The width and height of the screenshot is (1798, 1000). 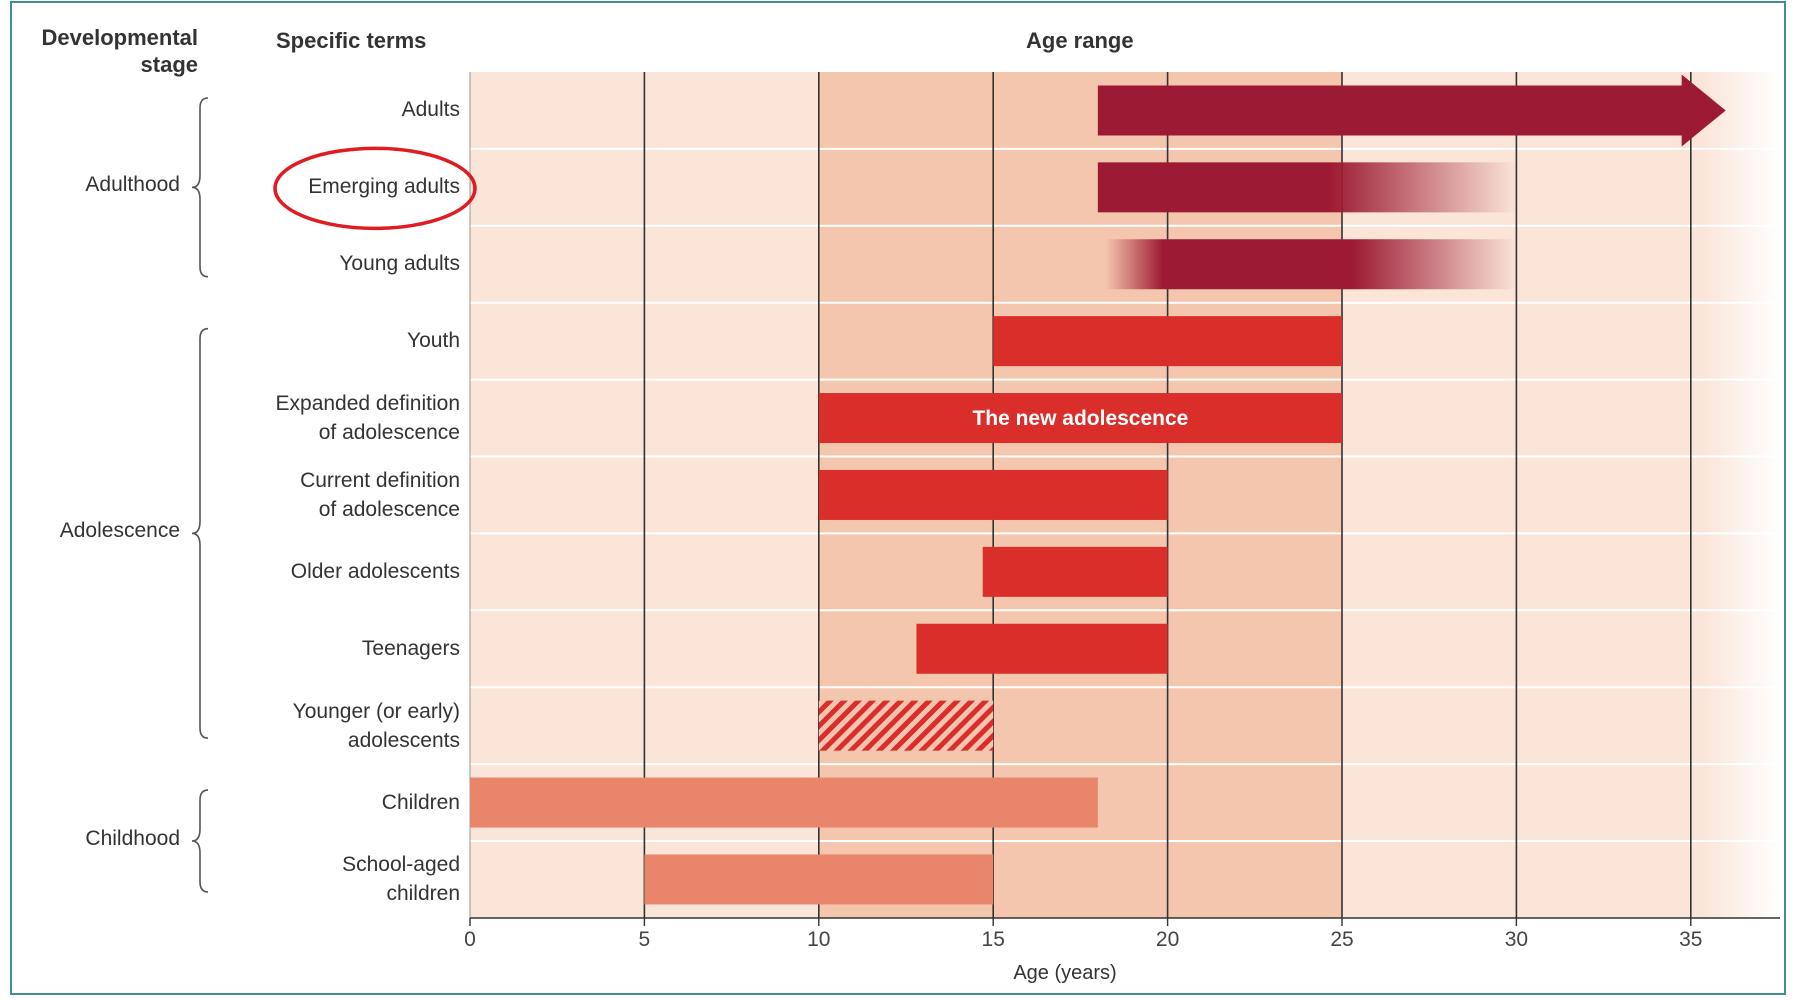 I want to click on header-age-range: Age range, so click(x=1080, y=40).